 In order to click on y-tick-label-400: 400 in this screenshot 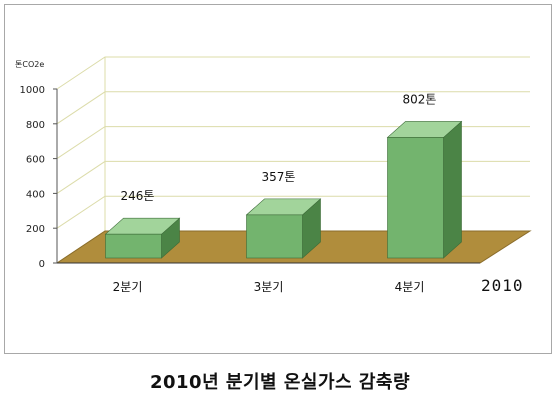, I will do `click(35, 194)`.